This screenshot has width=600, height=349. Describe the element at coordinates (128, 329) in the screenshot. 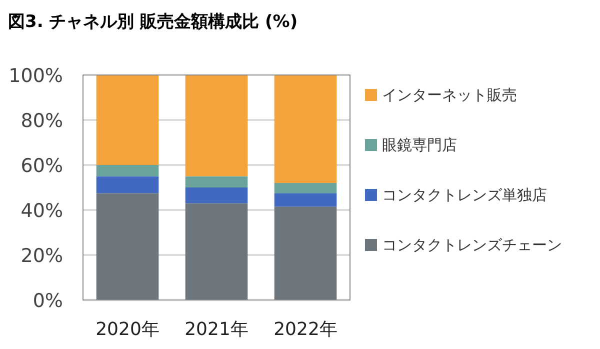

I see `x-tick-label: 2020年` at that location.